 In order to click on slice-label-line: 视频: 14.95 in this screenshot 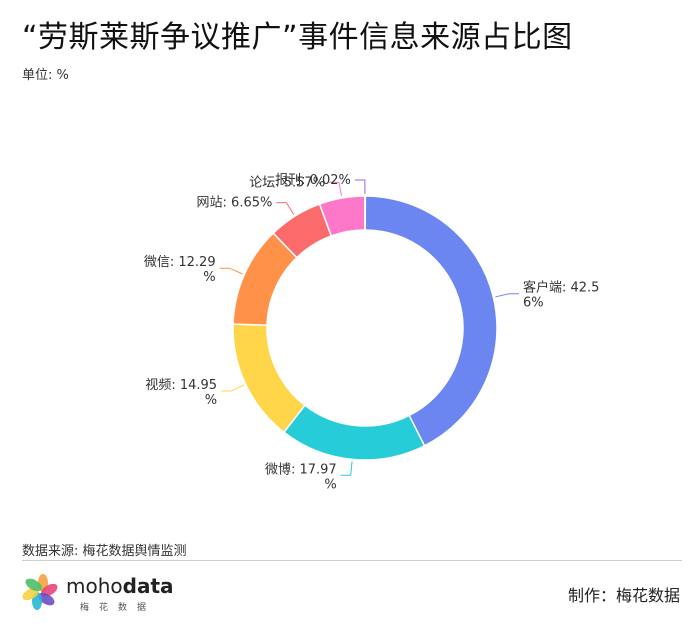, I will do `click(181, 385)`.